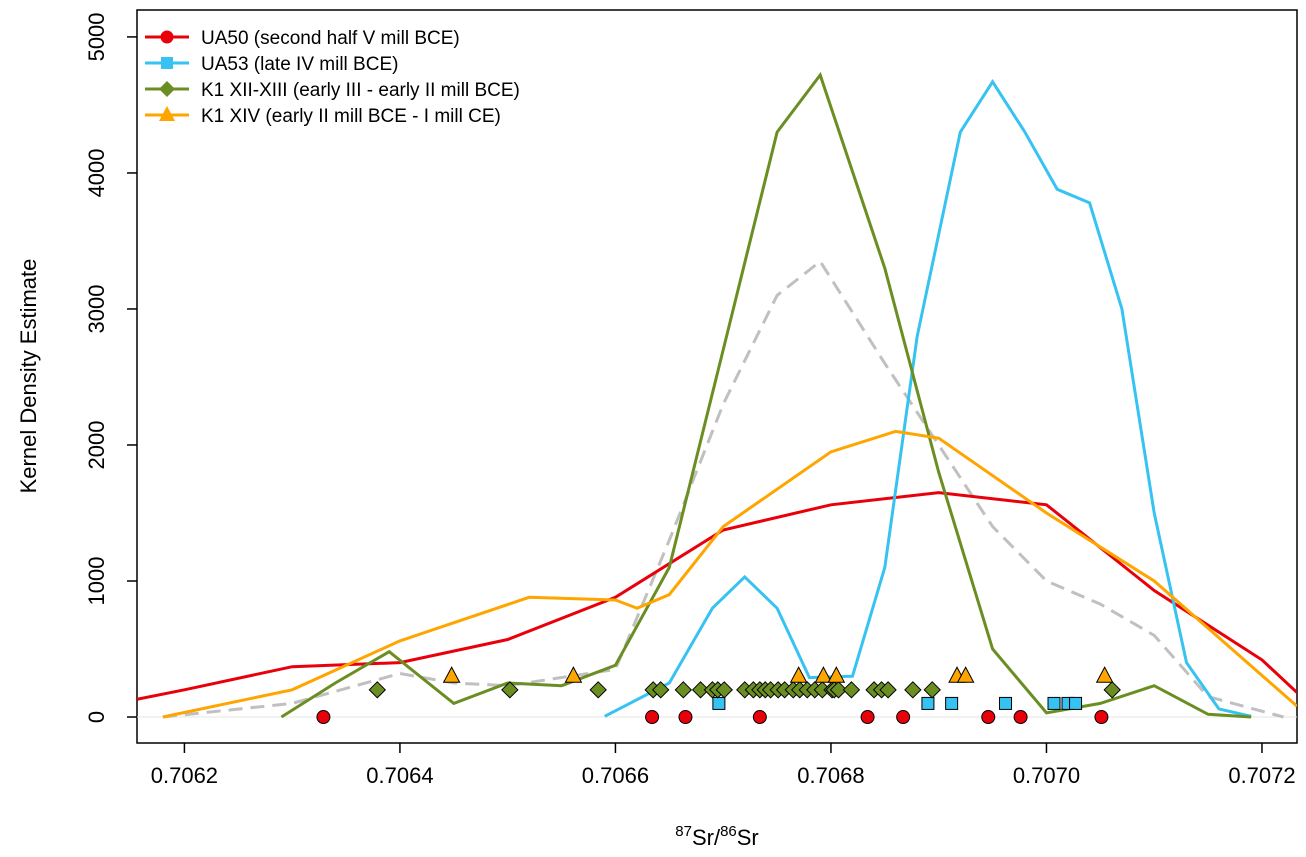 This screenshot has width=1306, height=857. What do you see at coordinates (615, 775) in the screenshot?
I see `x-tick-label: 0.7066` at bounding box center [615, 775].